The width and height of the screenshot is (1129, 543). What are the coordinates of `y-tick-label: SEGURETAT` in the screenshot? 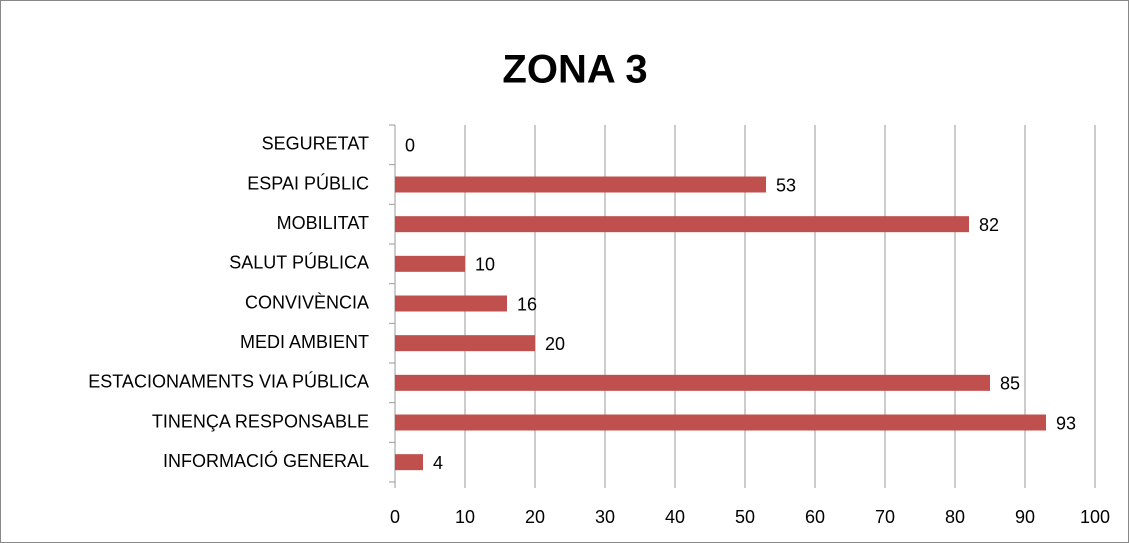 It's located at (315, 144).